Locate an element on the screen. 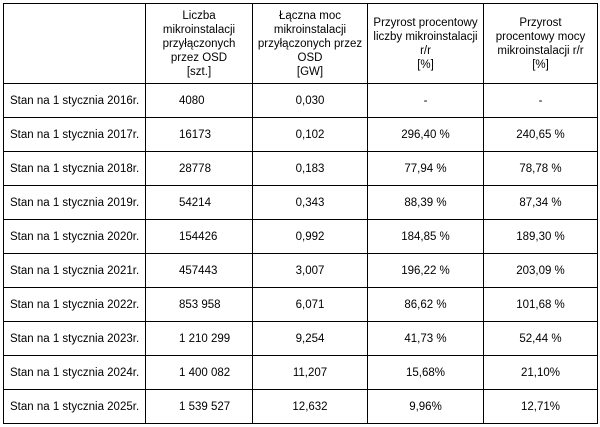 The image size is (600, 427). cell-count: 154426 is located at coordinates (199, 236).